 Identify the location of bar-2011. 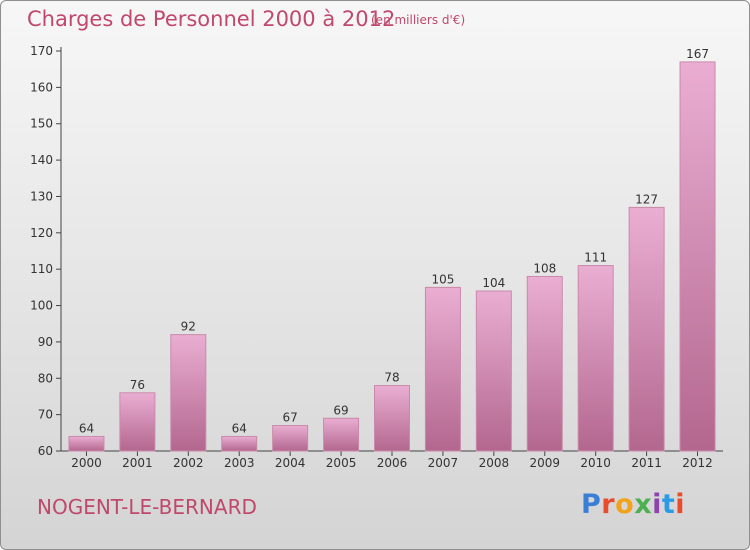
(646, 329).